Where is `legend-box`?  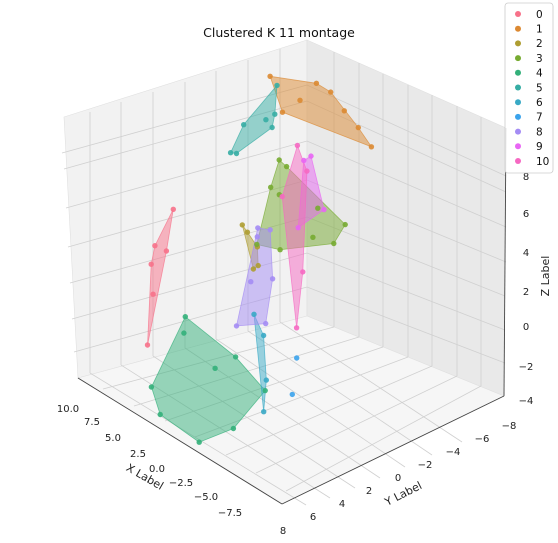 legend-box is located at coordinates (529, 88).